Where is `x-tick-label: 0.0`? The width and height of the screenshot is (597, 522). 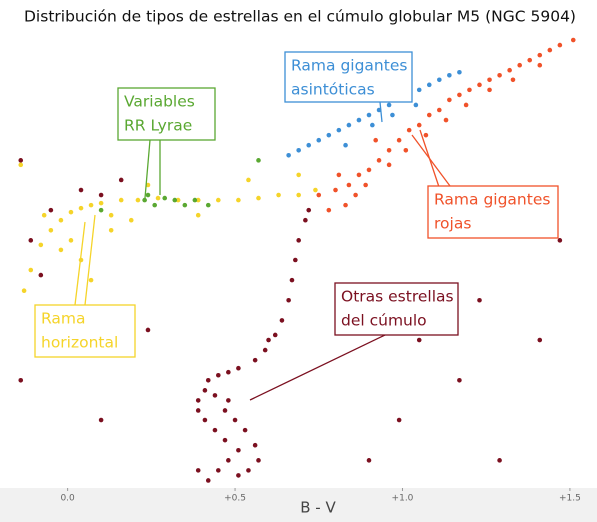
x-tick-label: 0.0 is located at coordinates (67, 499).